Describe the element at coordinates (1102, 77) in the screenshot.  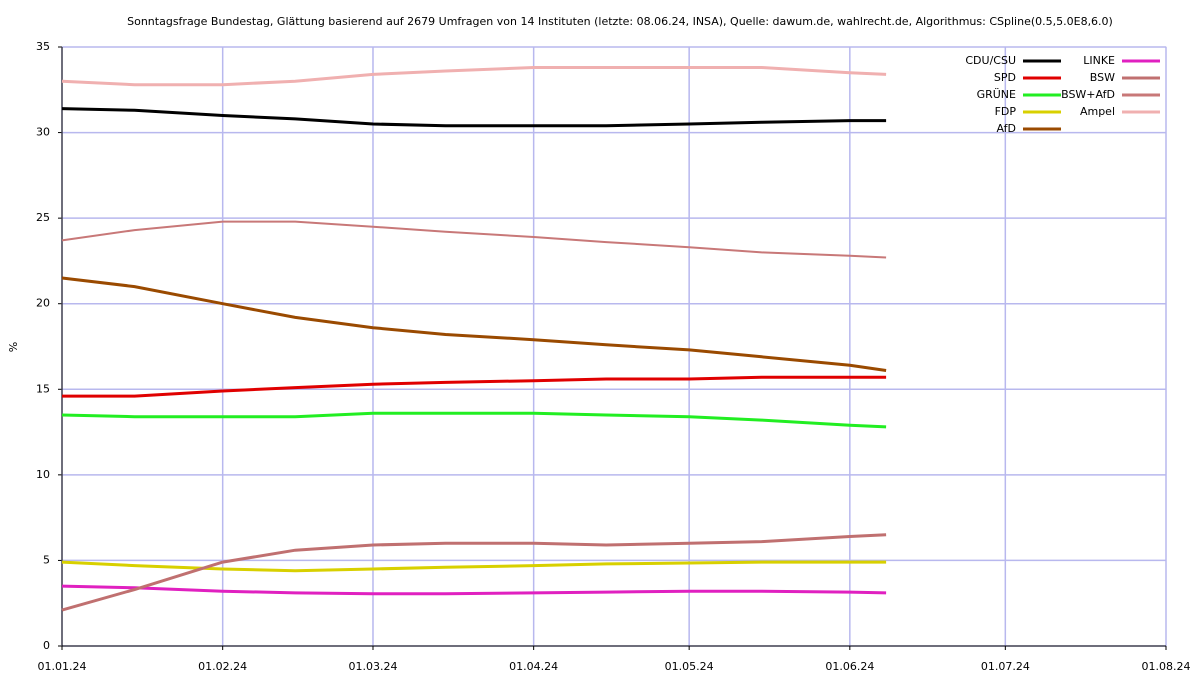
I see `legend-label: BSW` at that location.